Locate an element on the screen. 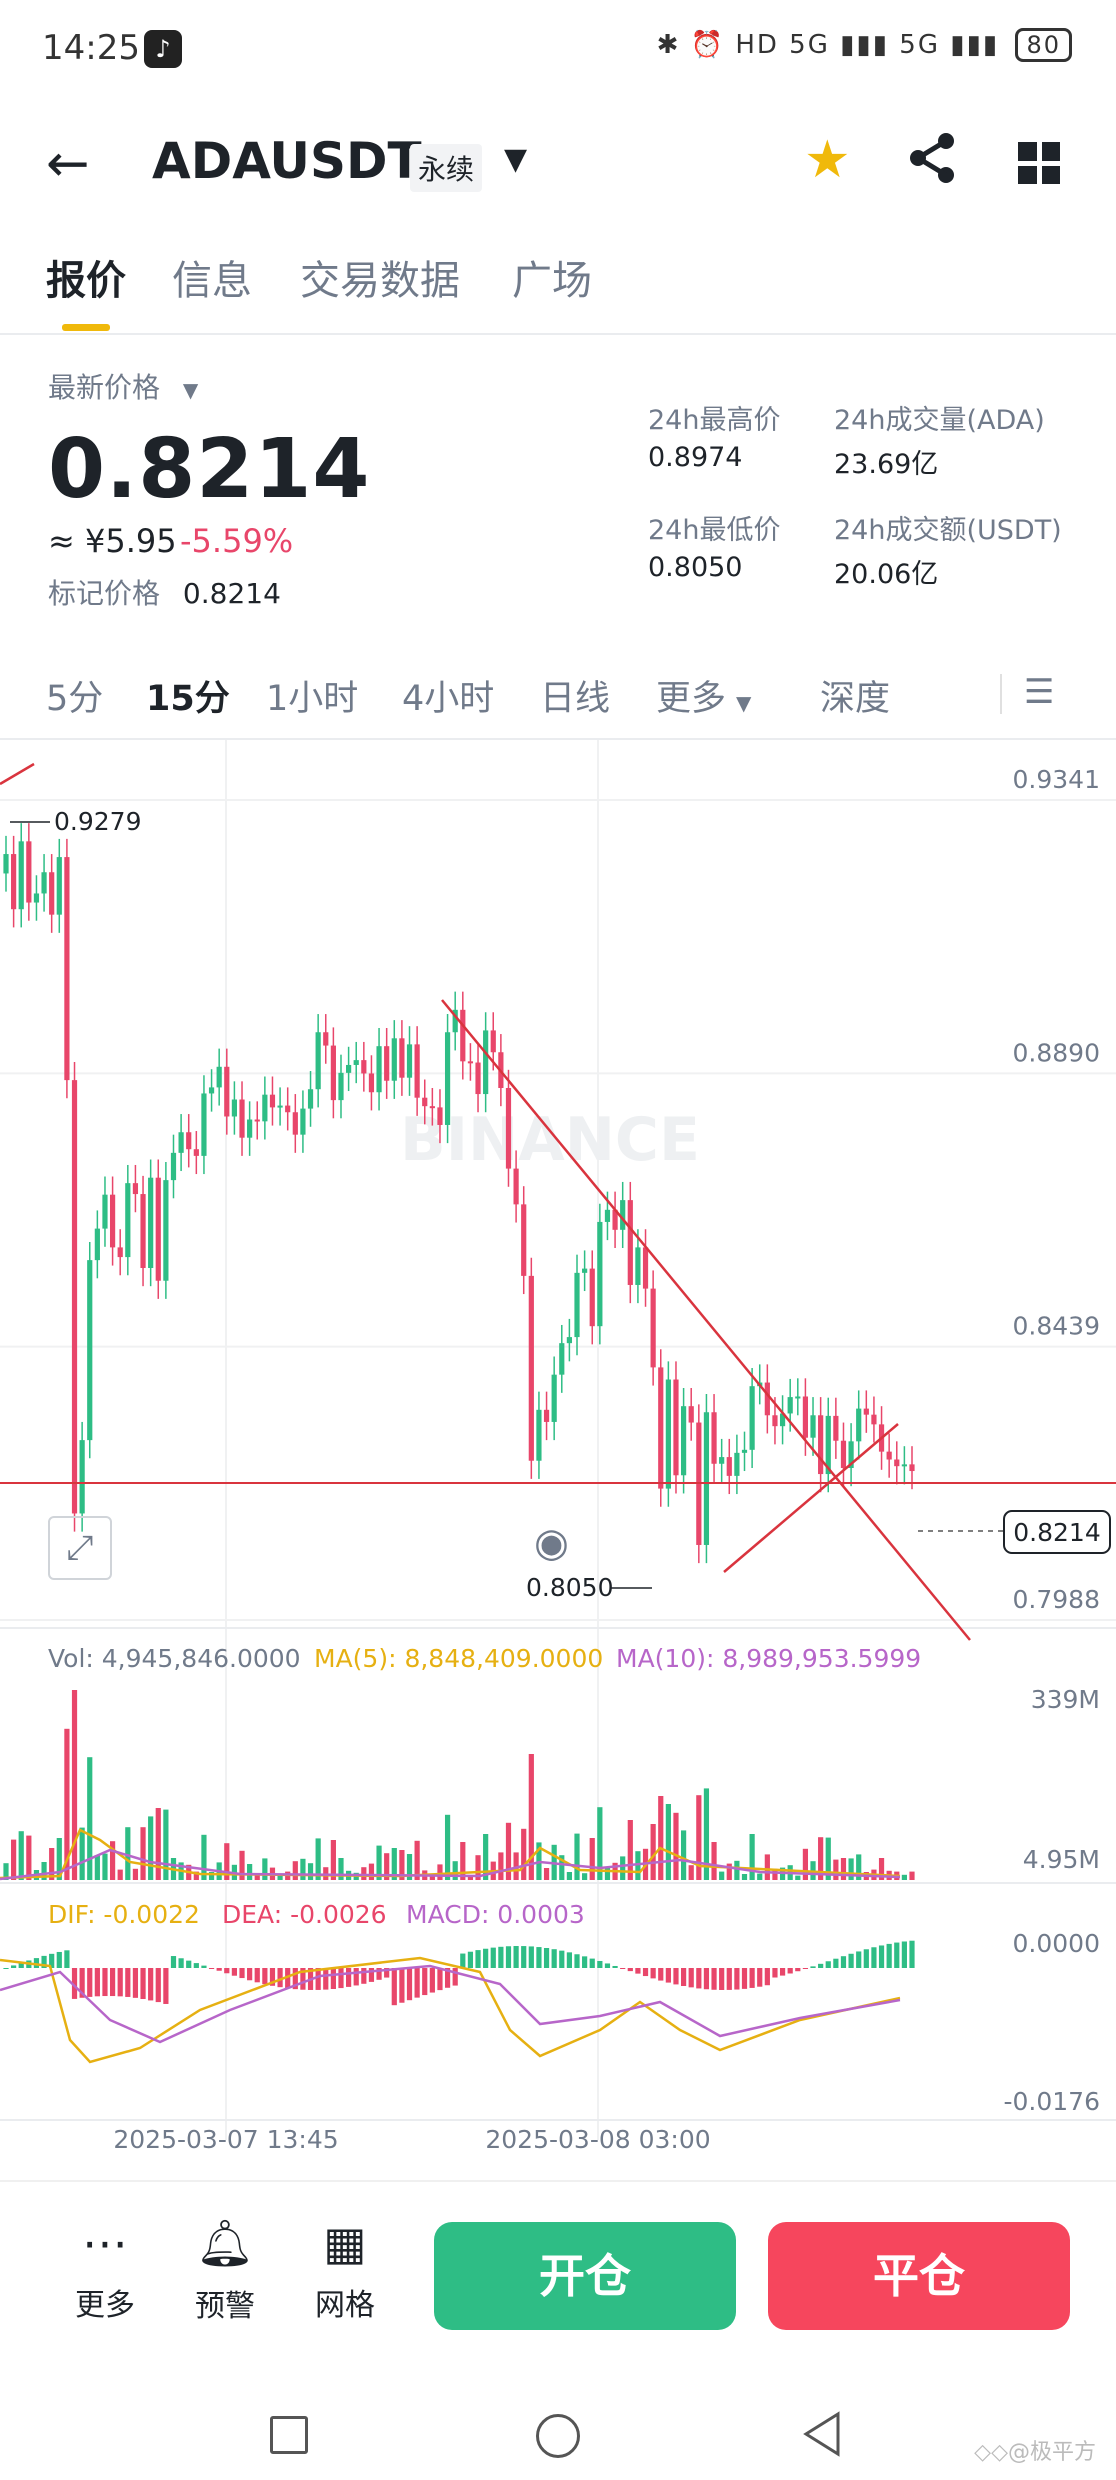 The image size is (1116, 2480). chart-settings-icon: ☰ is located at coordinates (1039, 692).